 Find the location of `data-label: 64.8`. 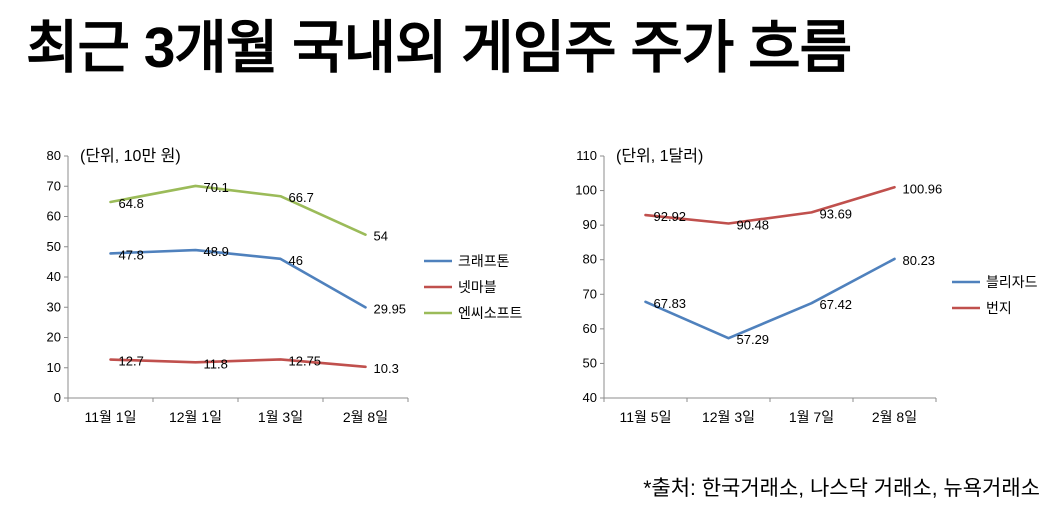

data-label: 64.8 is located at coordinates (131, 203).